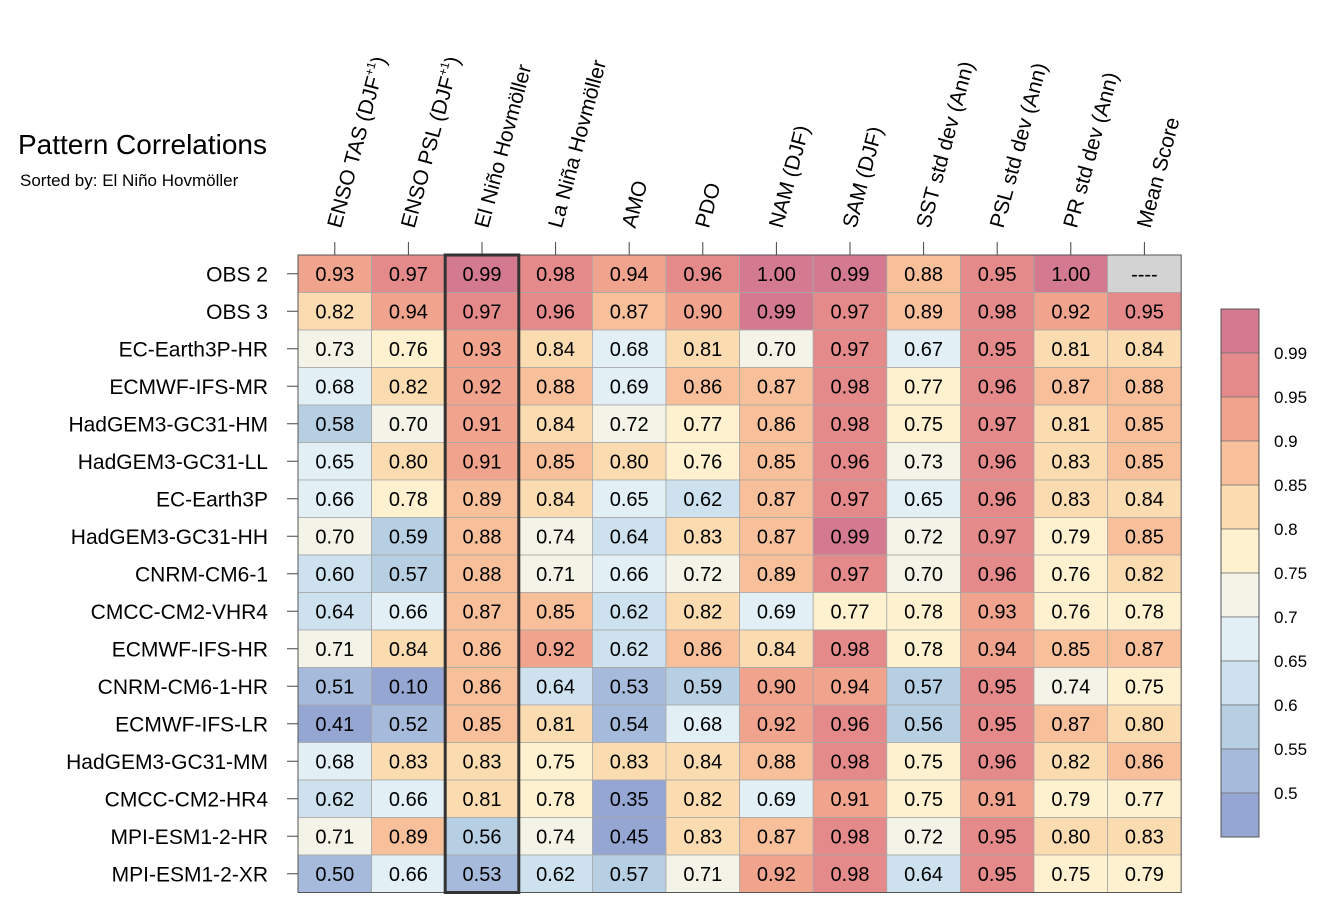  I want to click on cell-value-label: 0.65, so click(923, 500).